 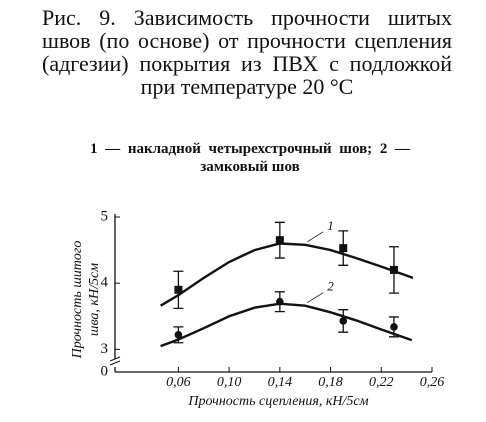 I want to click on x-tick-label: 0,22, so click(x=381, y=382).